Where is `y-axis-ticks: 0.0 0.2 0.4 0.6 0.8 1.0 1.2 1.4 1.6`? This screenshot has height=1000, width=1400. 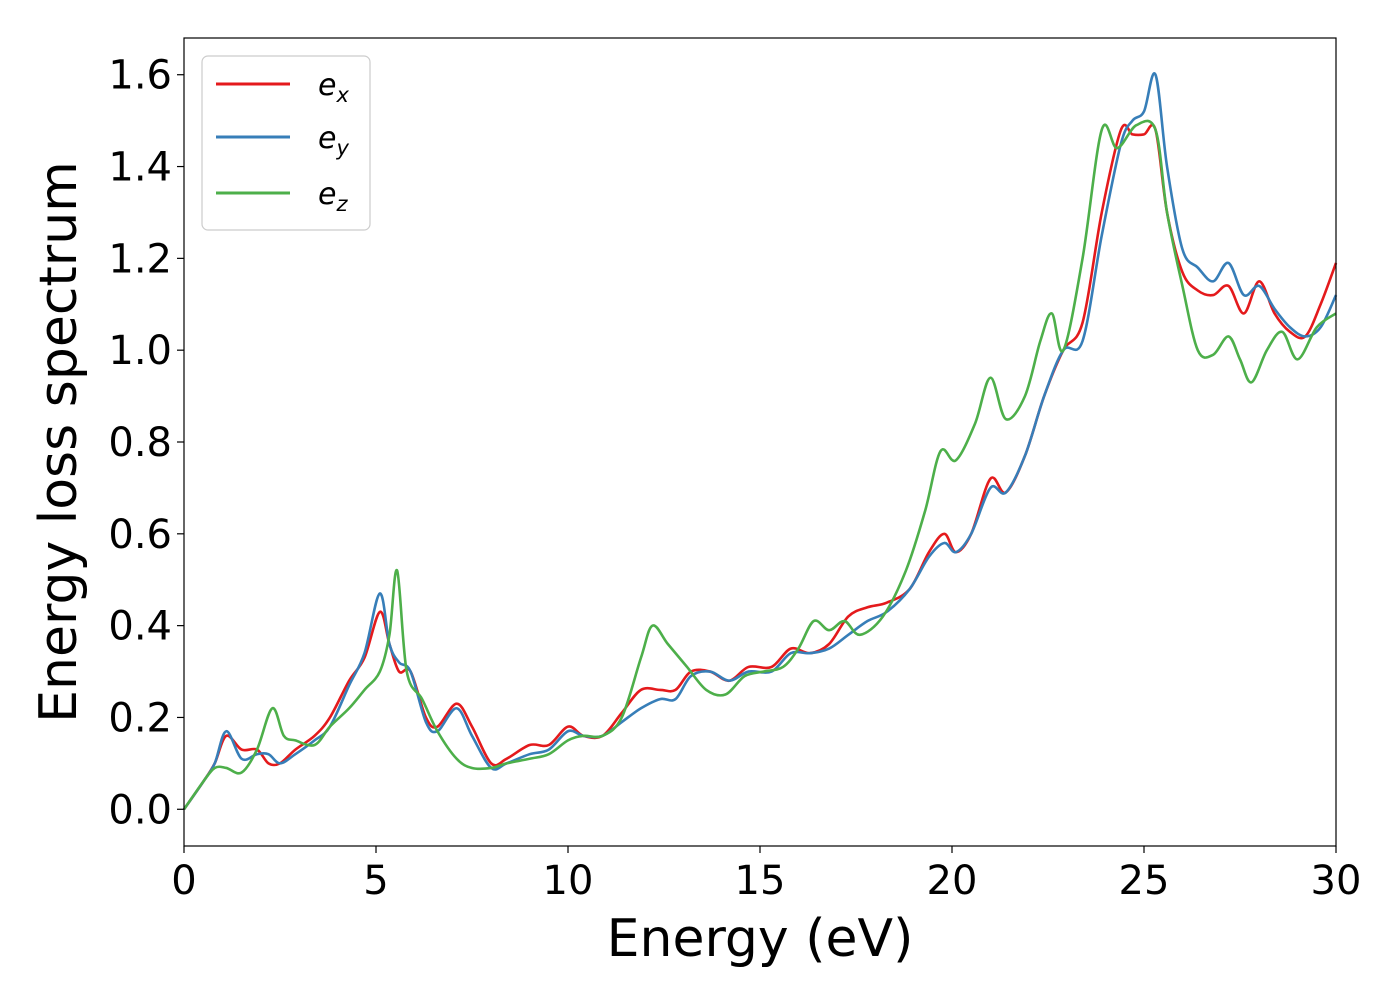
y-axis-ticks: 0.0 0.2 0.4 0.6 0.8 1.0 1.2 1.4 1.6 is located at coordinates (146, 443).